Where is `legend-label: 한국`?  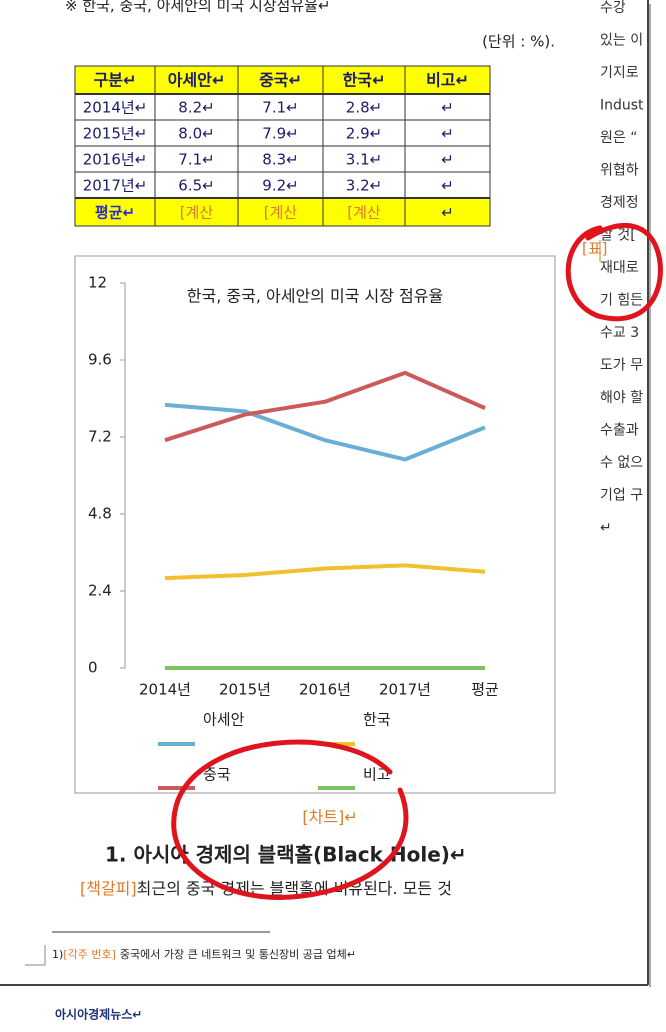
legend-label: 한국 is located at coordinates (377, 720).